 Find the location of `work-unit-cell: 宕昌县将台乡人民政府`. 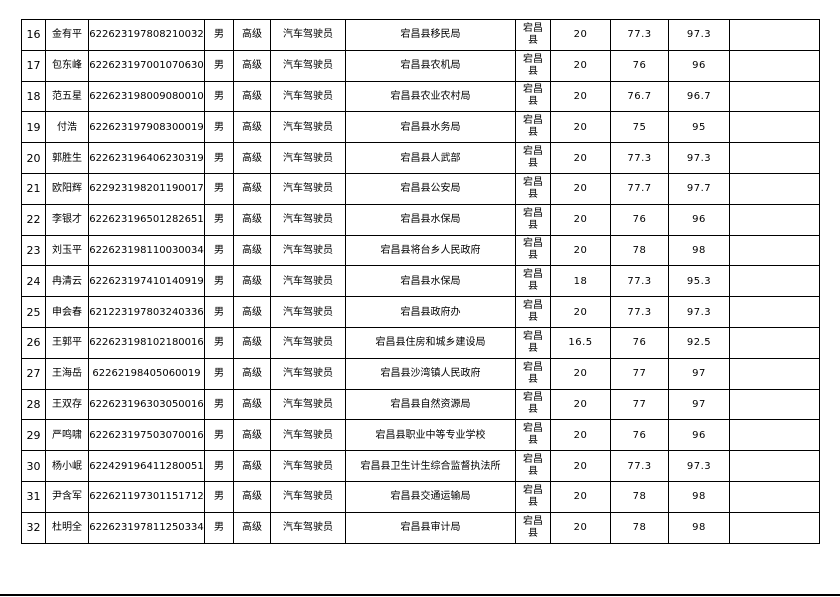

work-unit-cell: 宕昌县将台乡人民政府 is located at coordinates (430, 250).